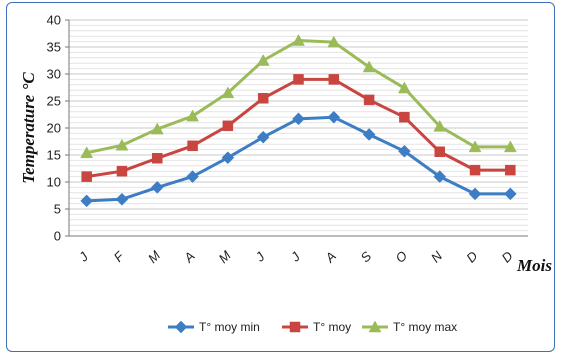 This screenshot has width=561, height=356. Describe the element at coordinates (437, 257) in the screenshot. I see `x-tick-label: N` at that location.